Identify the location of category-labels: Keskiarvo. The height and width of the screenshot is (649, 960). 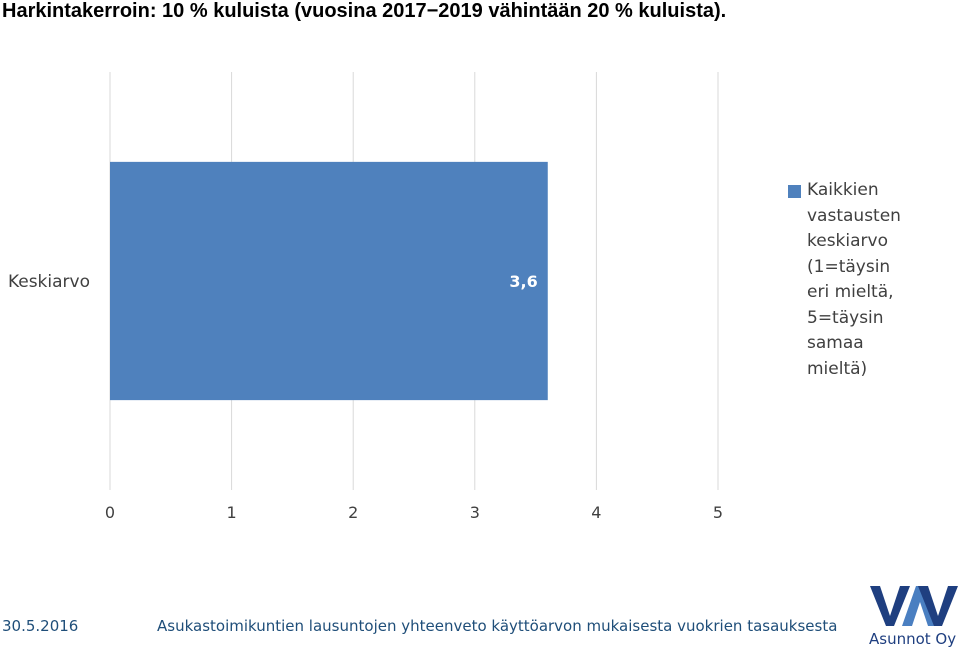
(49, 282).